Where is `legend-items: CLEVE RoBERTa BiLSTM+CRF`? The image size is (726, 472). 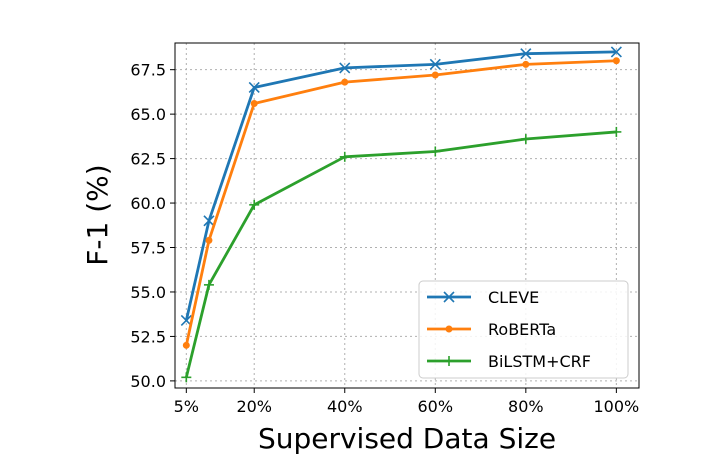 legend-items: CLEVE RoBERTa BiLSTM+CRF is located at coordinates (509, 329).